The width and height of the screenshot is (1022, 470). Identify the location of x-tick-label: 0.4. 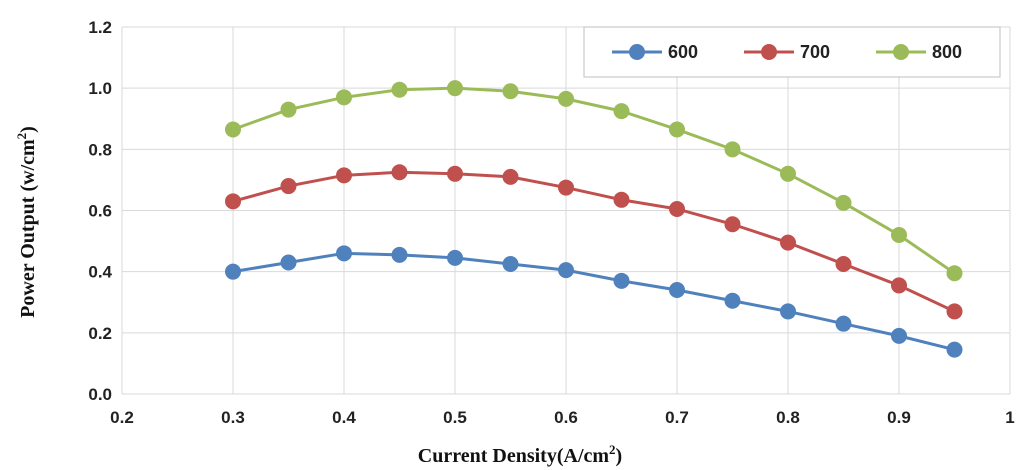
(344, 417).